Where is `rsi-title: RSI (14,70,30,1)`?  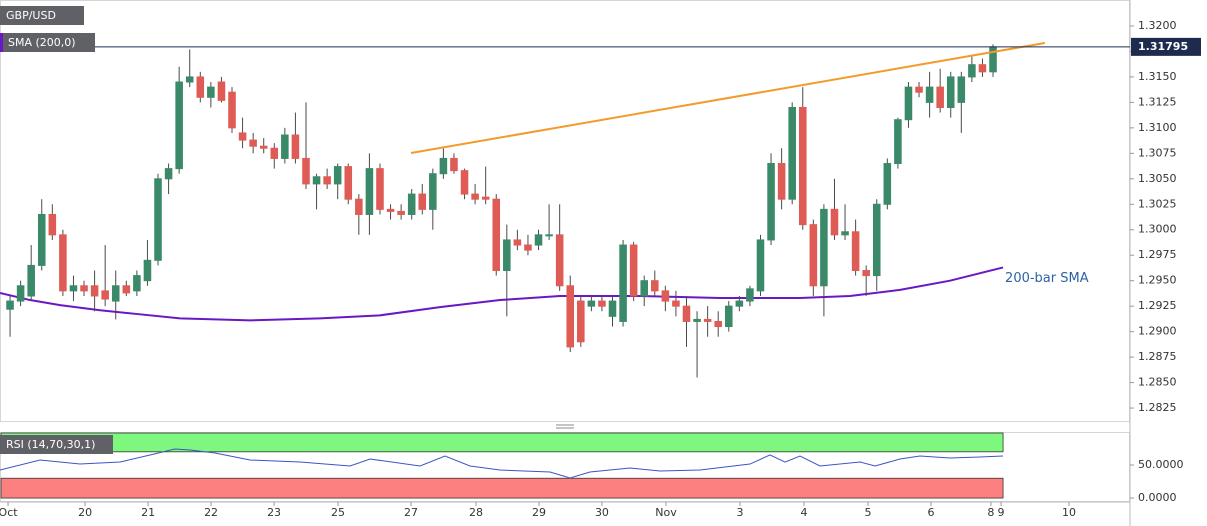
rsi-title: RSI (14,70,30,1) is located at coordinates (50, 444).